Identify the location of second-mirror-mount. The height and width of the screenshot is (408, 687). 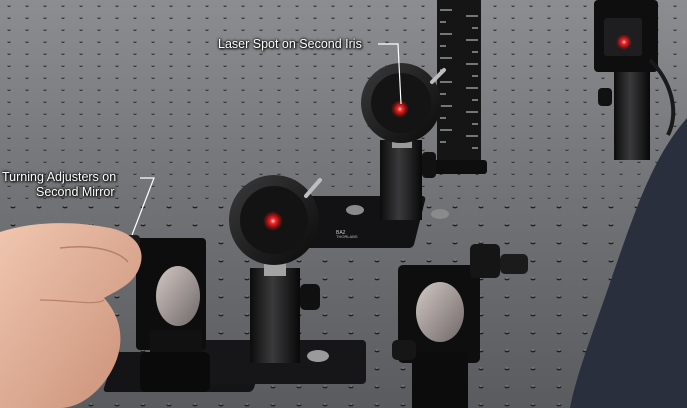
(165, 313).